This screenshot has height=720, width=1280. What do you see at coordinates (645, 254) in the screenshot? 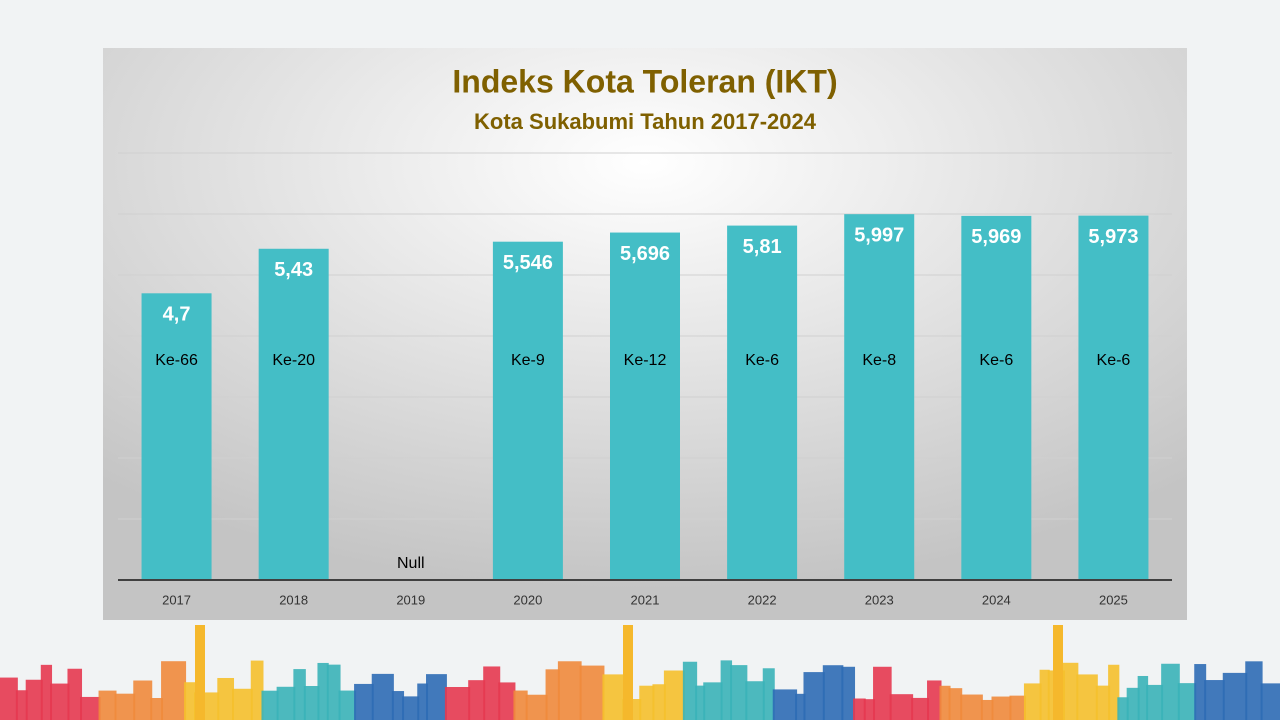
I see `value-label: 5,696` at bounding box center [645, 254].